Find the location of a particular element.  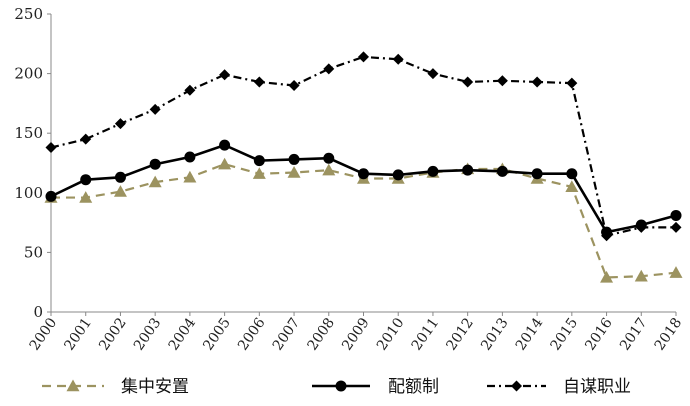

legend-label: 自谋职业 is located at coordinates (597, 387).